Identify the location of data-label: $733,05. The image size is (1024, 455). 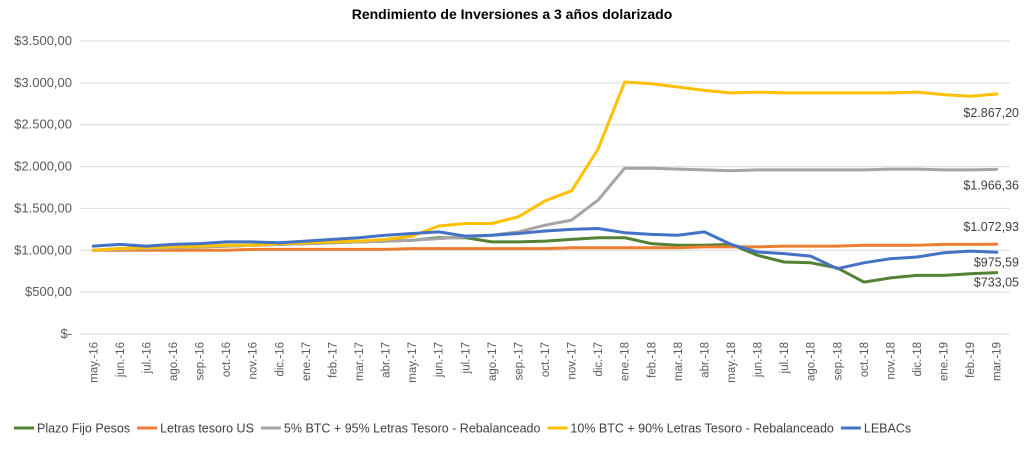
(996, 283).